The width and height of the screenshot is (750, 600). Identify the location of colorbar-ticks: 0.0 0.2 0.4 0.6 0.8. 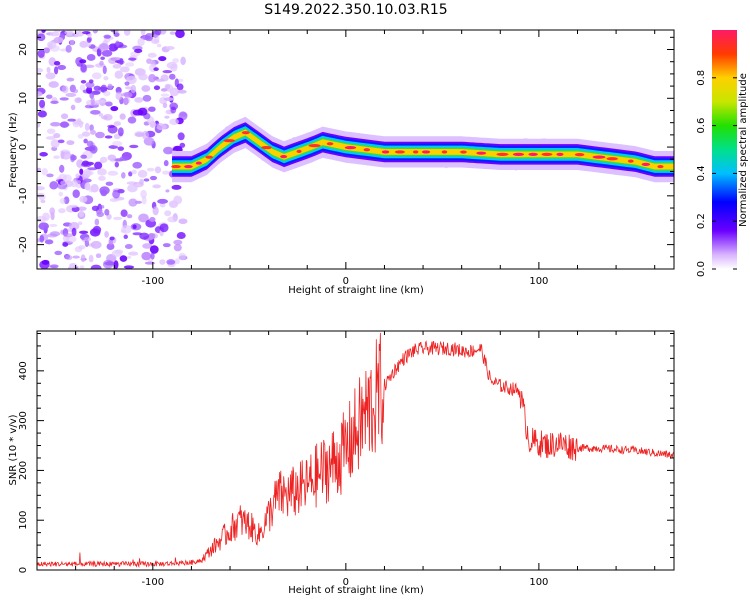
(716, 173).